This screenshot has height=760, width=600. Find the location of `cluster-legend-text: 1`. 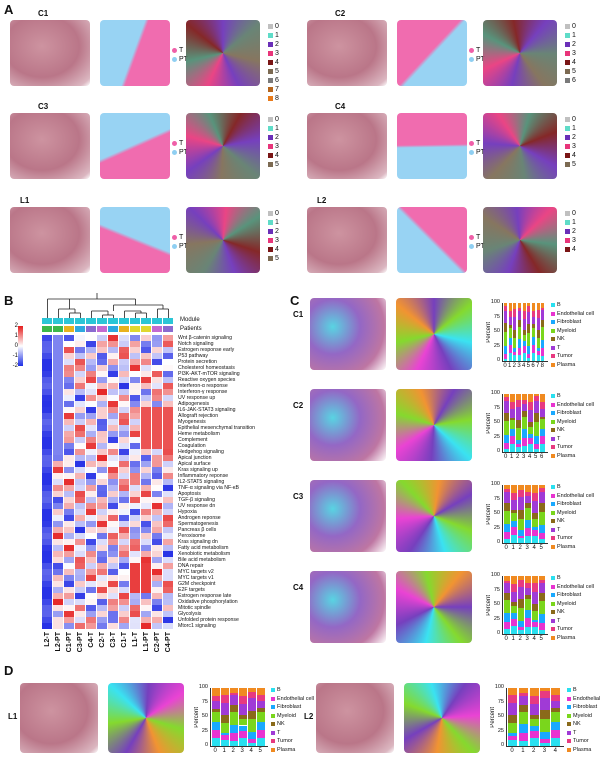

cluster-legend-text: 1 is located at coordinates (277, 222).